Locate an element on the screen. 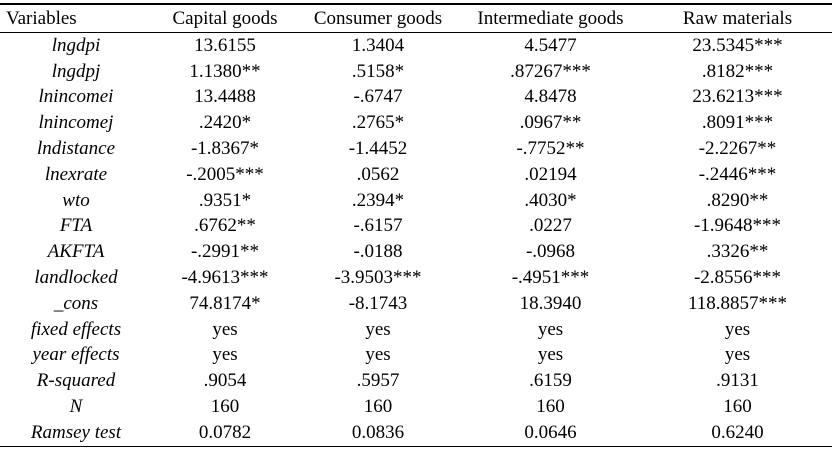  coefficient-cell: -1.9648*** is located at coordinates (737, 226).